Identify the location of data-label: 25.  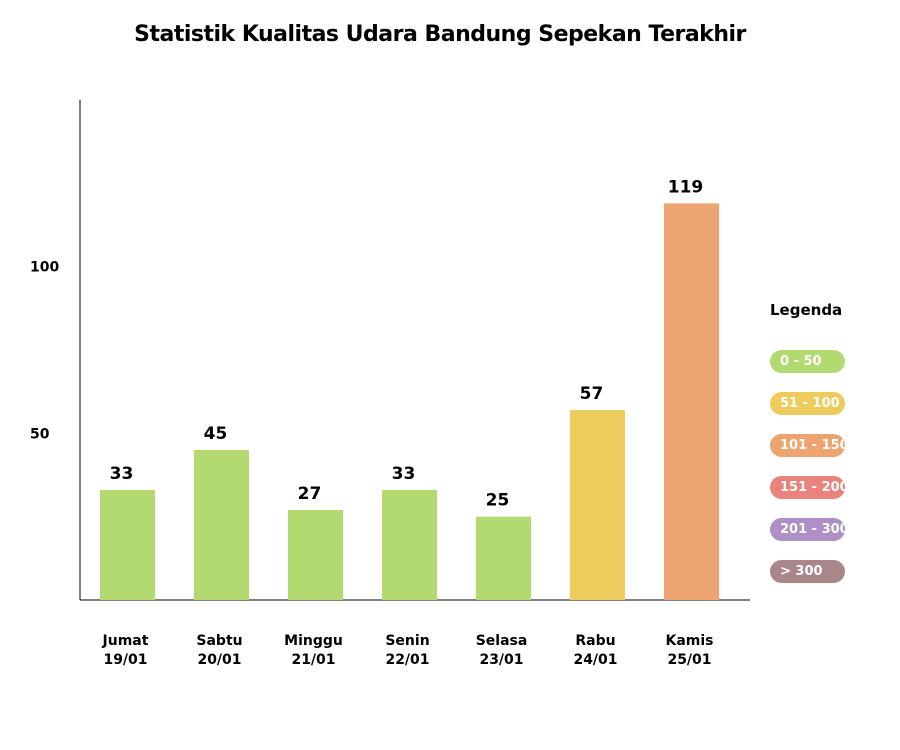
(498, 501).